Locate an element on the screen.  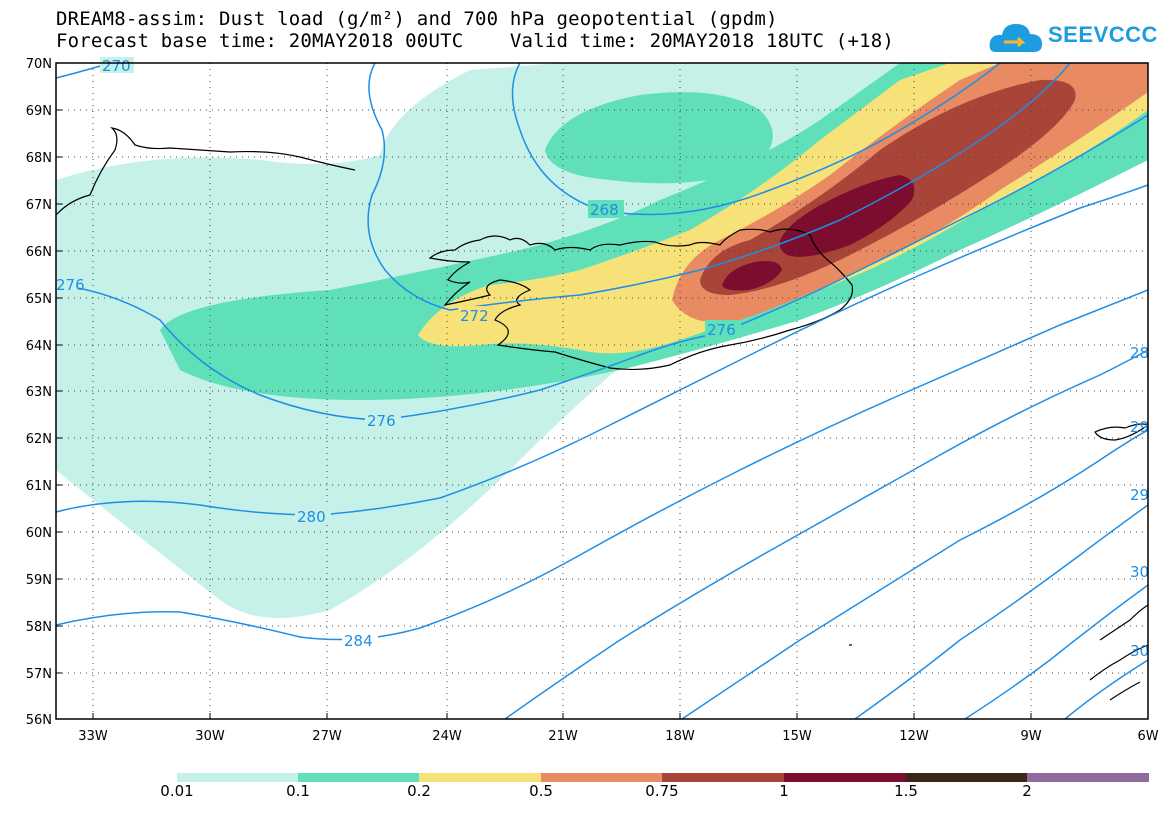
color-legend: 0.01 0.1 0.2 0.5 0.75 1 1.5 2 is located at coordinates (587, 792).